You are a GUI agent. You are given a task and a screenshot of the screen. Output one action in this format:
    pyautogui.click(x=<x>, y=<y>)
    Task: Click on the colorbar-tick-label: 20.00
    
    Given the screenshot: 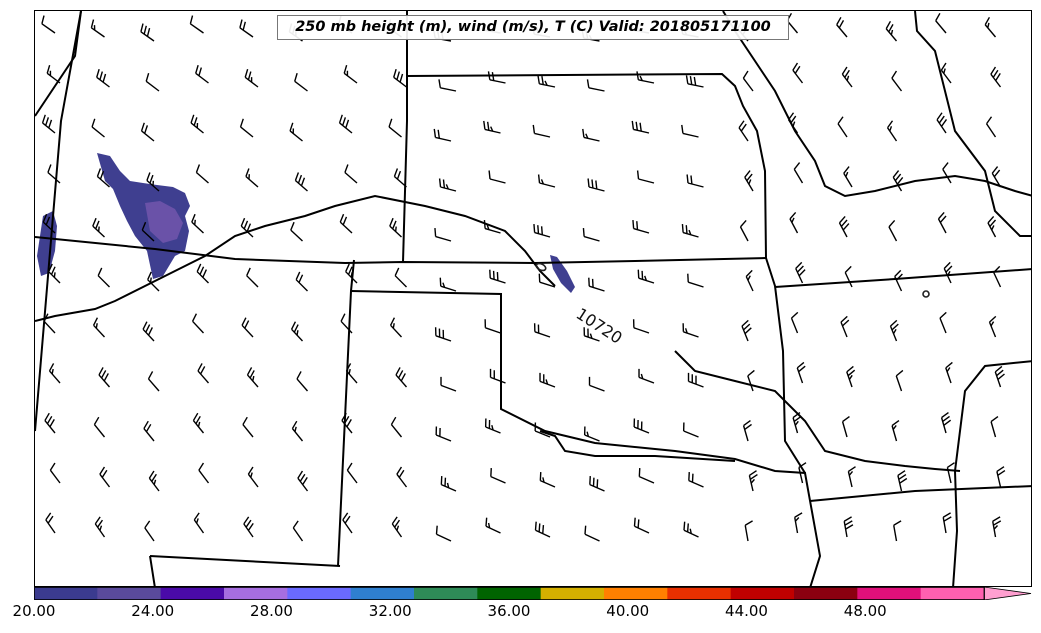 What is the action you would take?
    pyautogui.click(x=34, y=611)
    